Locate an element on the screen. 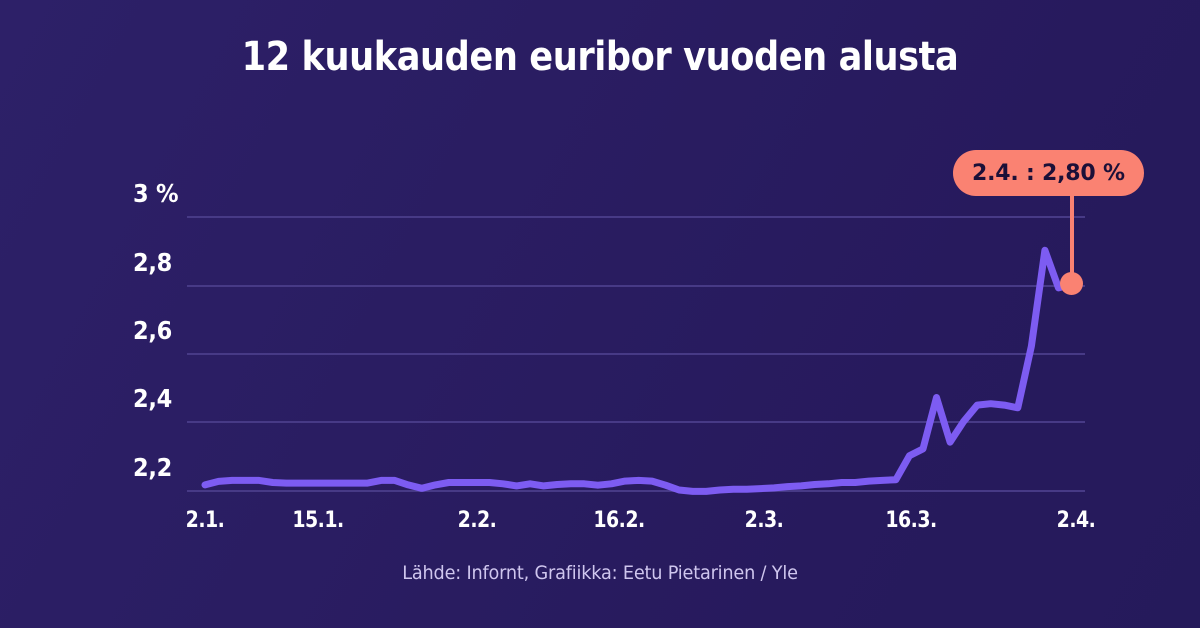 This screenshot has height=628, width=1200. x-tick-label-6: 16.3. is located at coordinates (911, 520).